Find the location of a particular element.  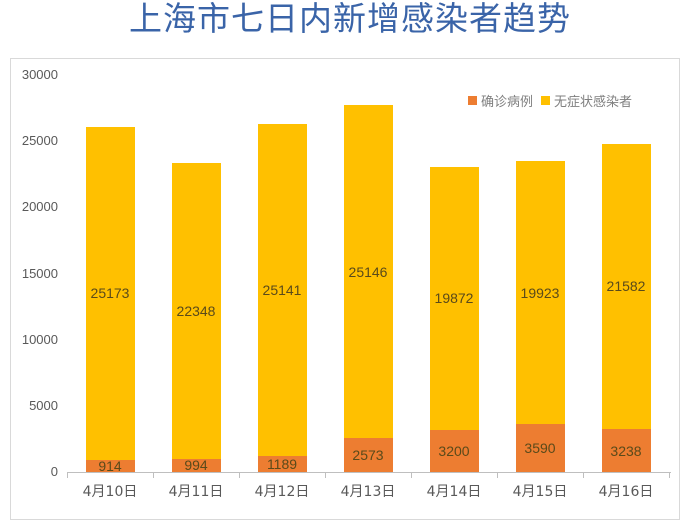

y-tick-label: 15000 is located at coordinates (39, 273).